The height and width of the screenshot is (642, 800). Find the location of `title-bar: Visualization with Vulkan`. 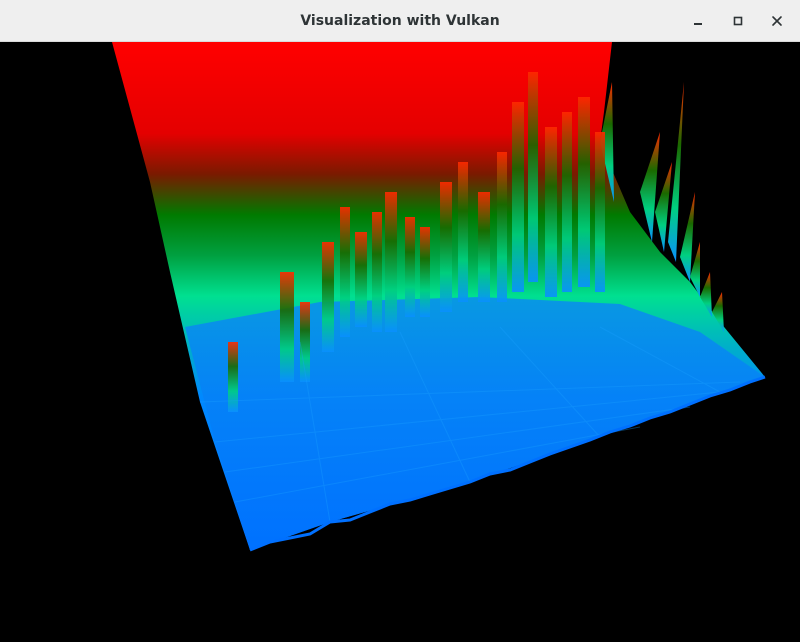

title-bar: Visualization with Vulkan is located at coordinates (400, 21).